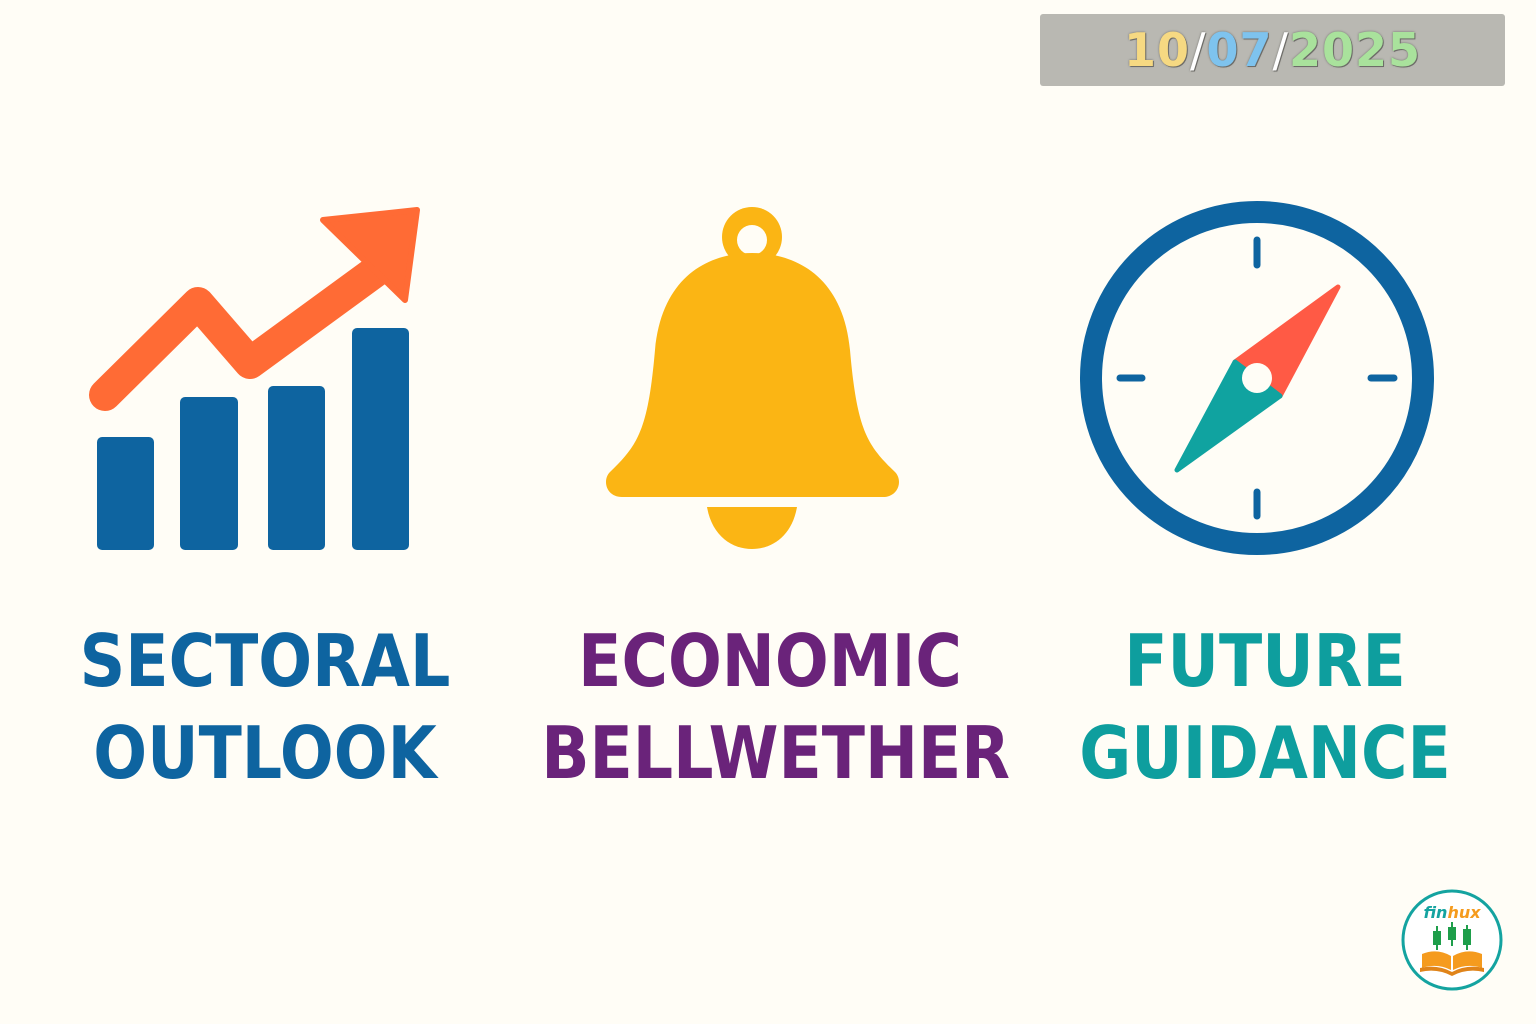 The width and height of the screenshot is (1536, 1024). What do you see at coordinates (1265, 707) in the screenshot?
I see `label-future-guidance: FUTURE GUIDANCE` at bounding box center [1265, 707].